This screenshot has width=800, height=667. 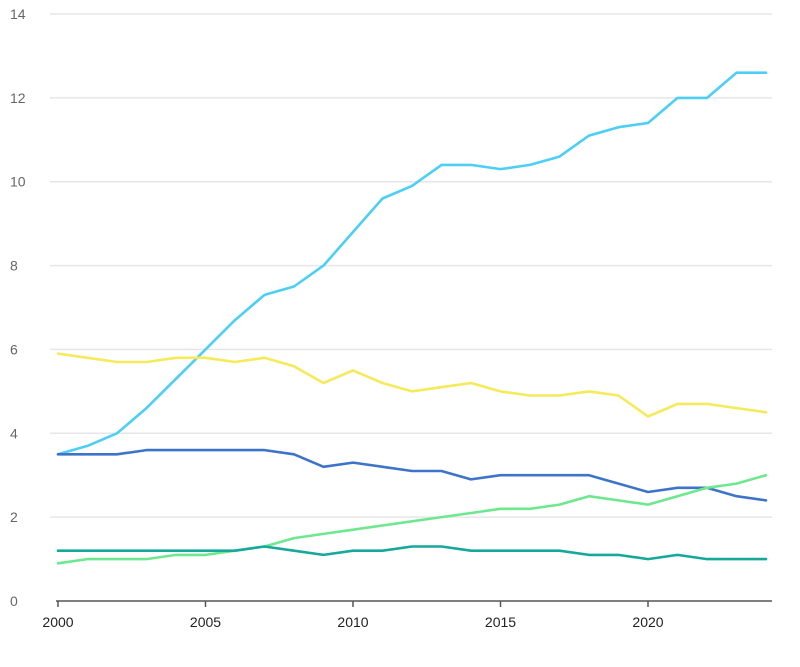 What do you see at coordinates (500, 622) in the screenshot?
I see `x-tick-label: 2015` at bounding box center [500, 622].